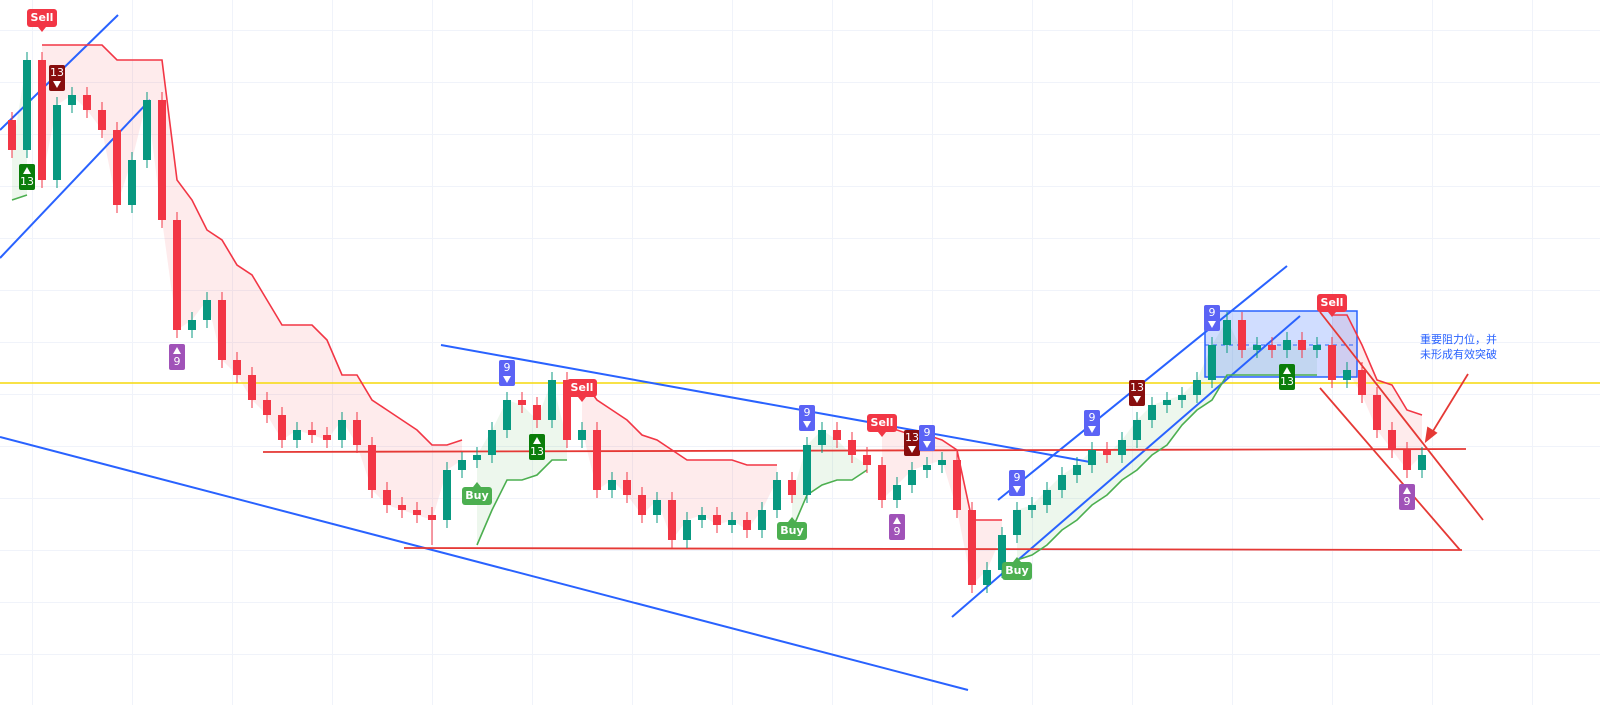  Describe the element at coordinates (1458, 339) in the screenshot. I see `annotation: 重要阻力位，并` at that location.